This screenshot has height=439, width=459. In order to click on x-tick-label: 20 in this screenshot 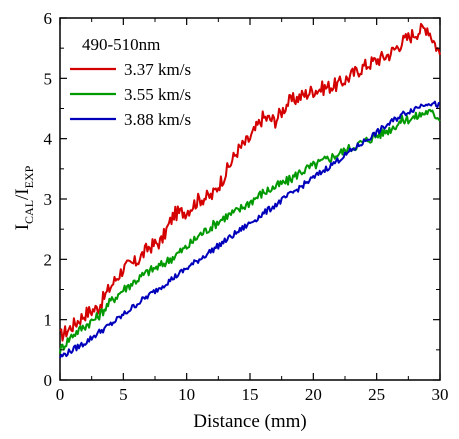, I will do `click(313, 394)`.